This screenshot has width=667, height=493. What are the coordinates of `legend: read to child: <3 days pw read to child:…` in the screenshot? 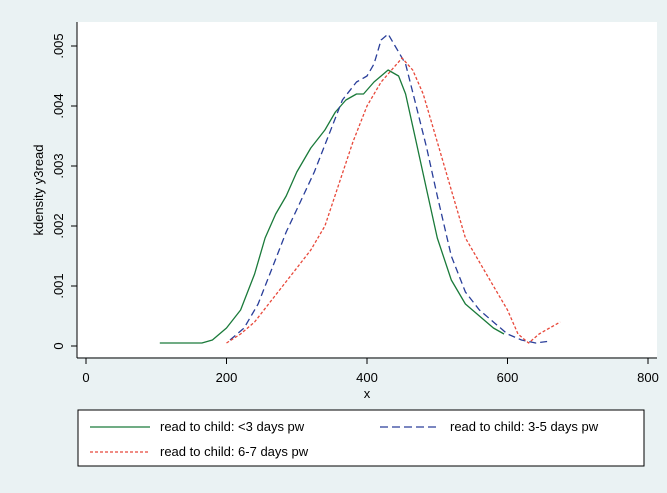 It's located at (361, 438).